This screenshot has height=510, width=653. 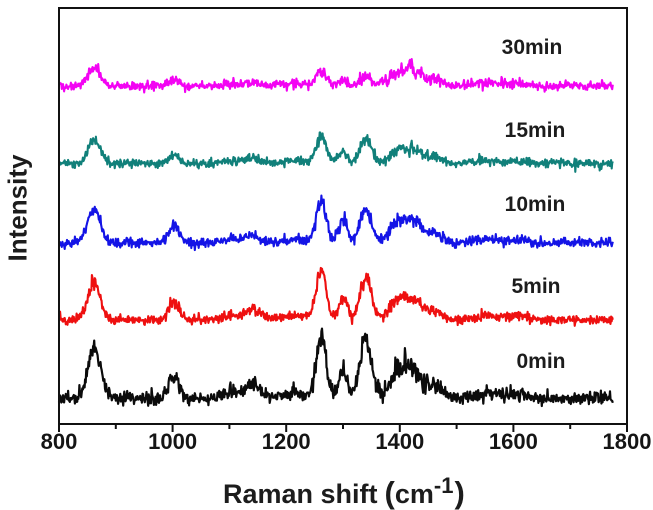 What do you see at coordinates (172, 441) in the screenshot?
I see `svg-text: 1000` at bounding box center [172, 441].